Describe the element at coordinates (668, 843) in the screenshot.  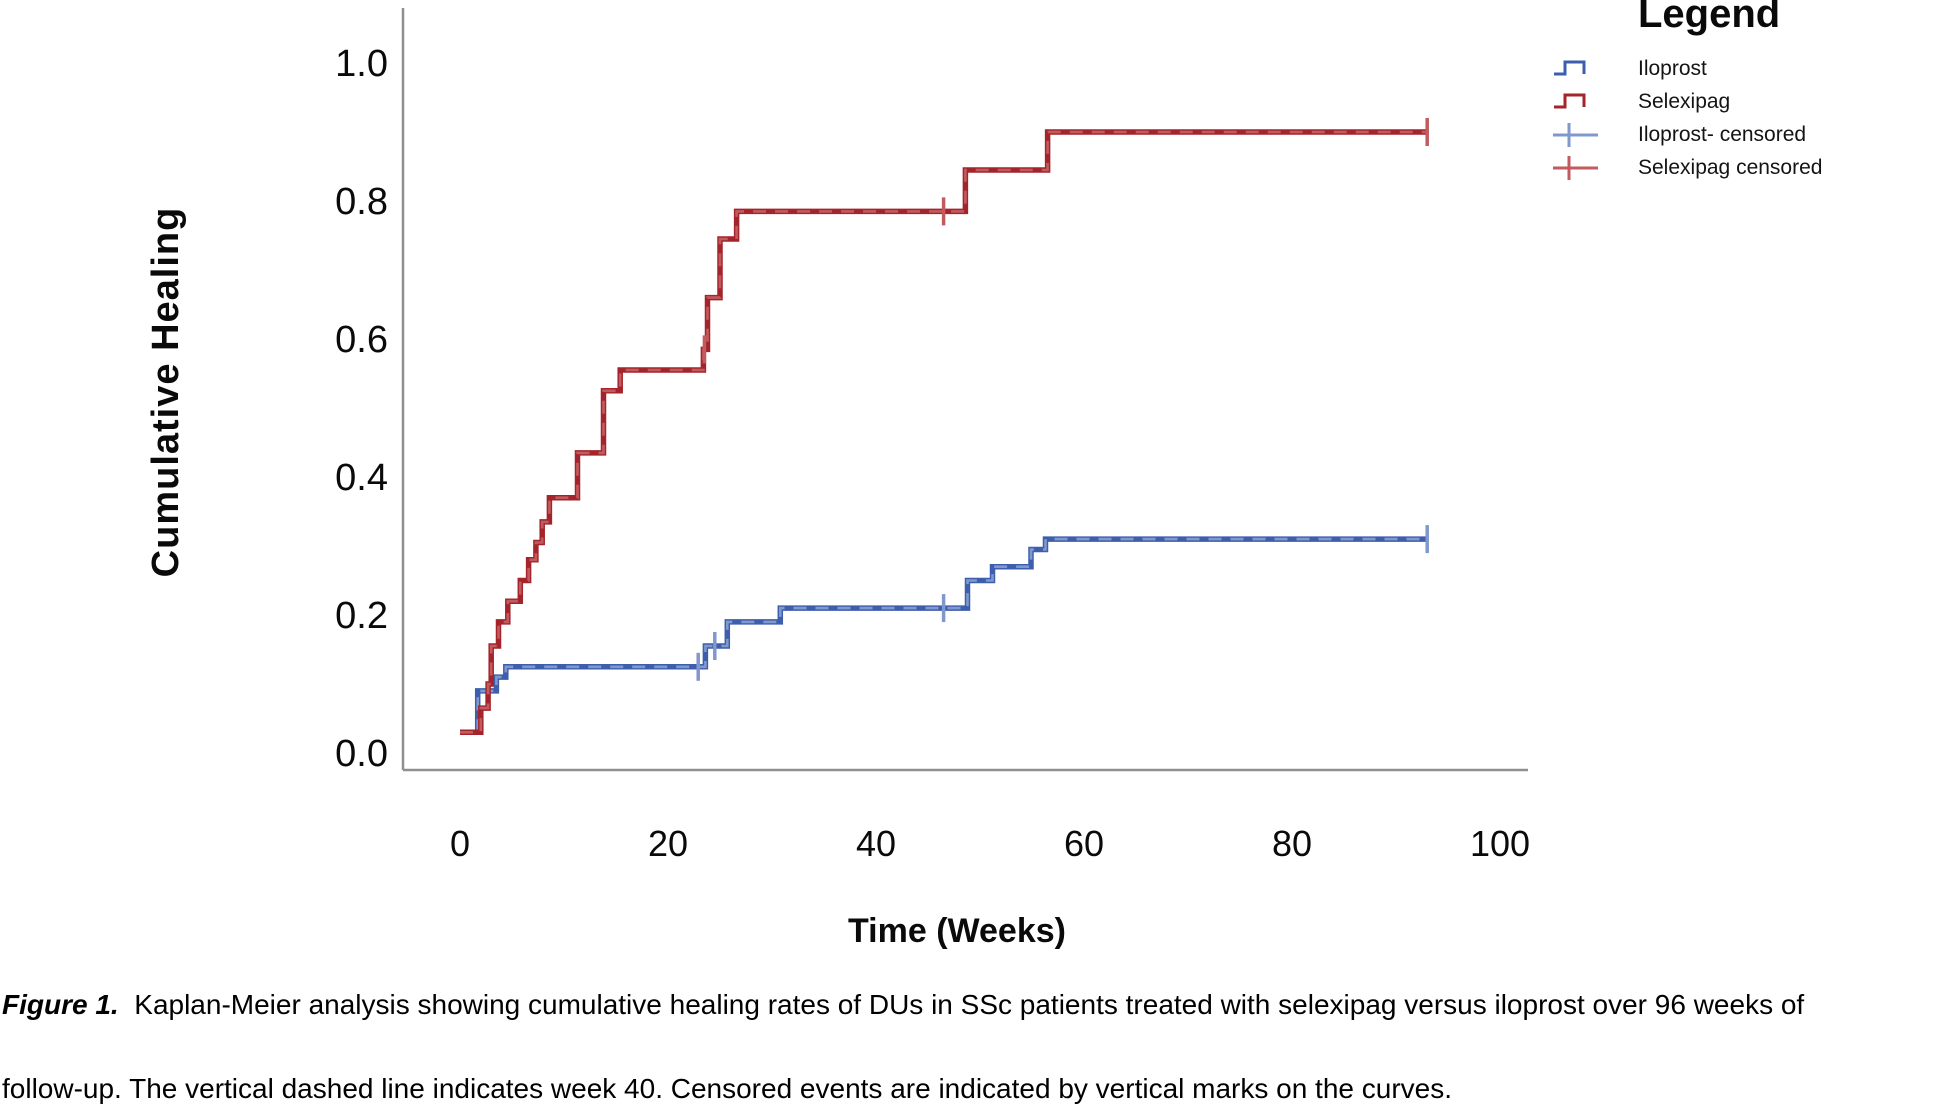
I see `x-tick-label: 20` at that location.